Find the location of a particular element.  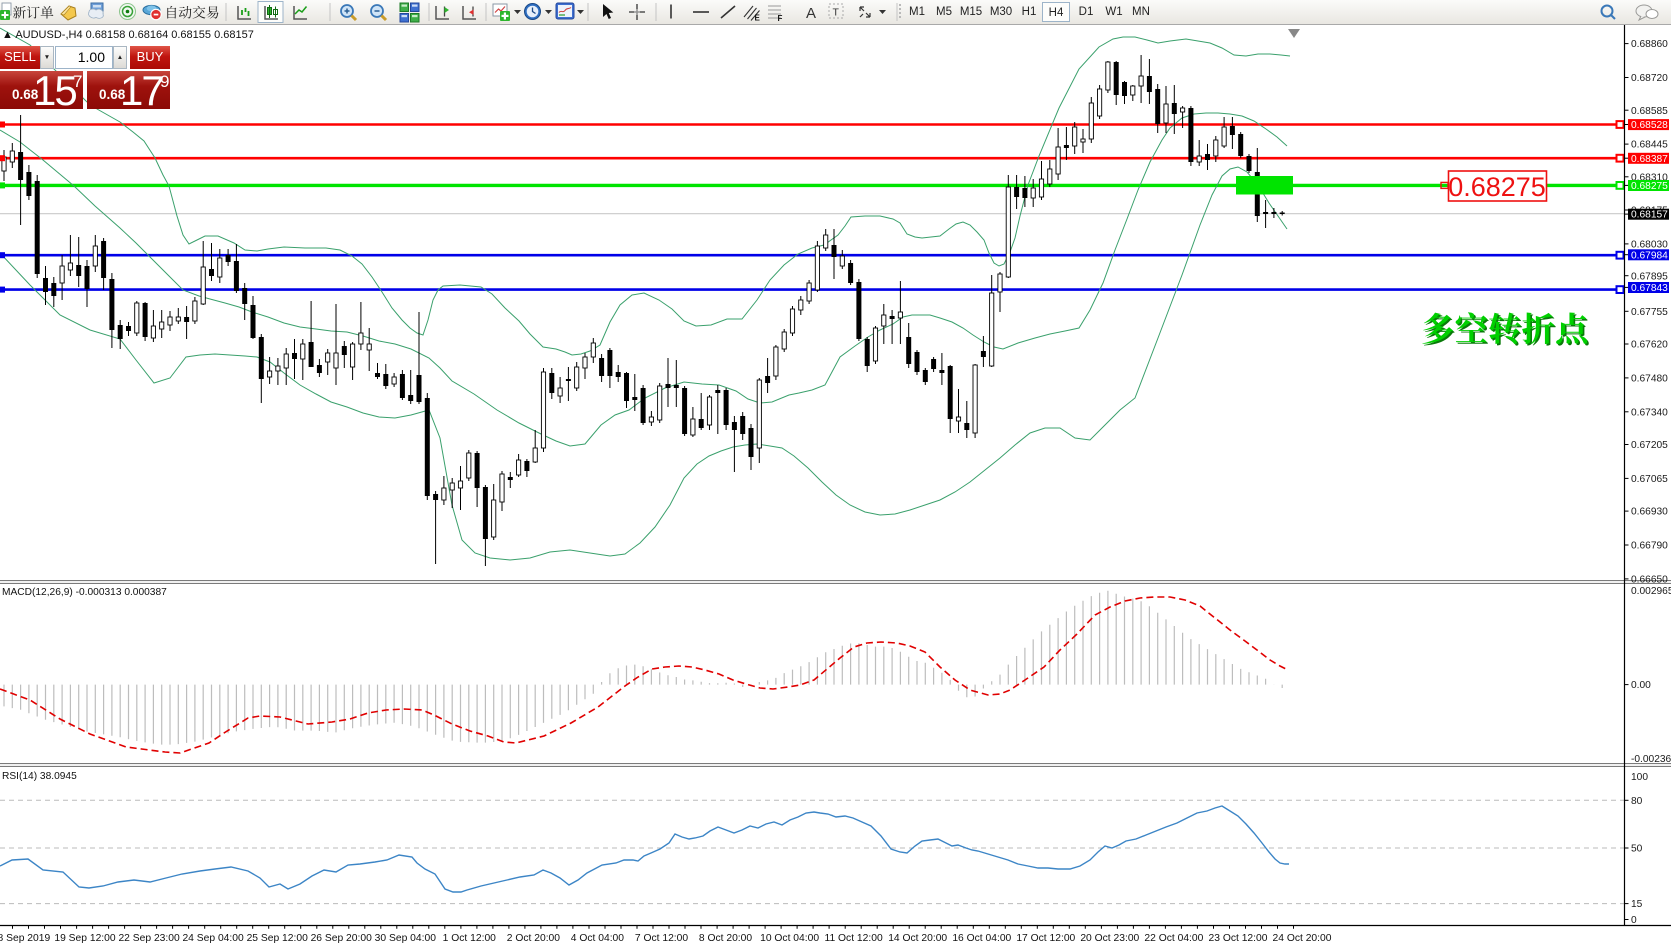

svg-text: 1 Oct 12:00 is located at coordinates (470, 938).